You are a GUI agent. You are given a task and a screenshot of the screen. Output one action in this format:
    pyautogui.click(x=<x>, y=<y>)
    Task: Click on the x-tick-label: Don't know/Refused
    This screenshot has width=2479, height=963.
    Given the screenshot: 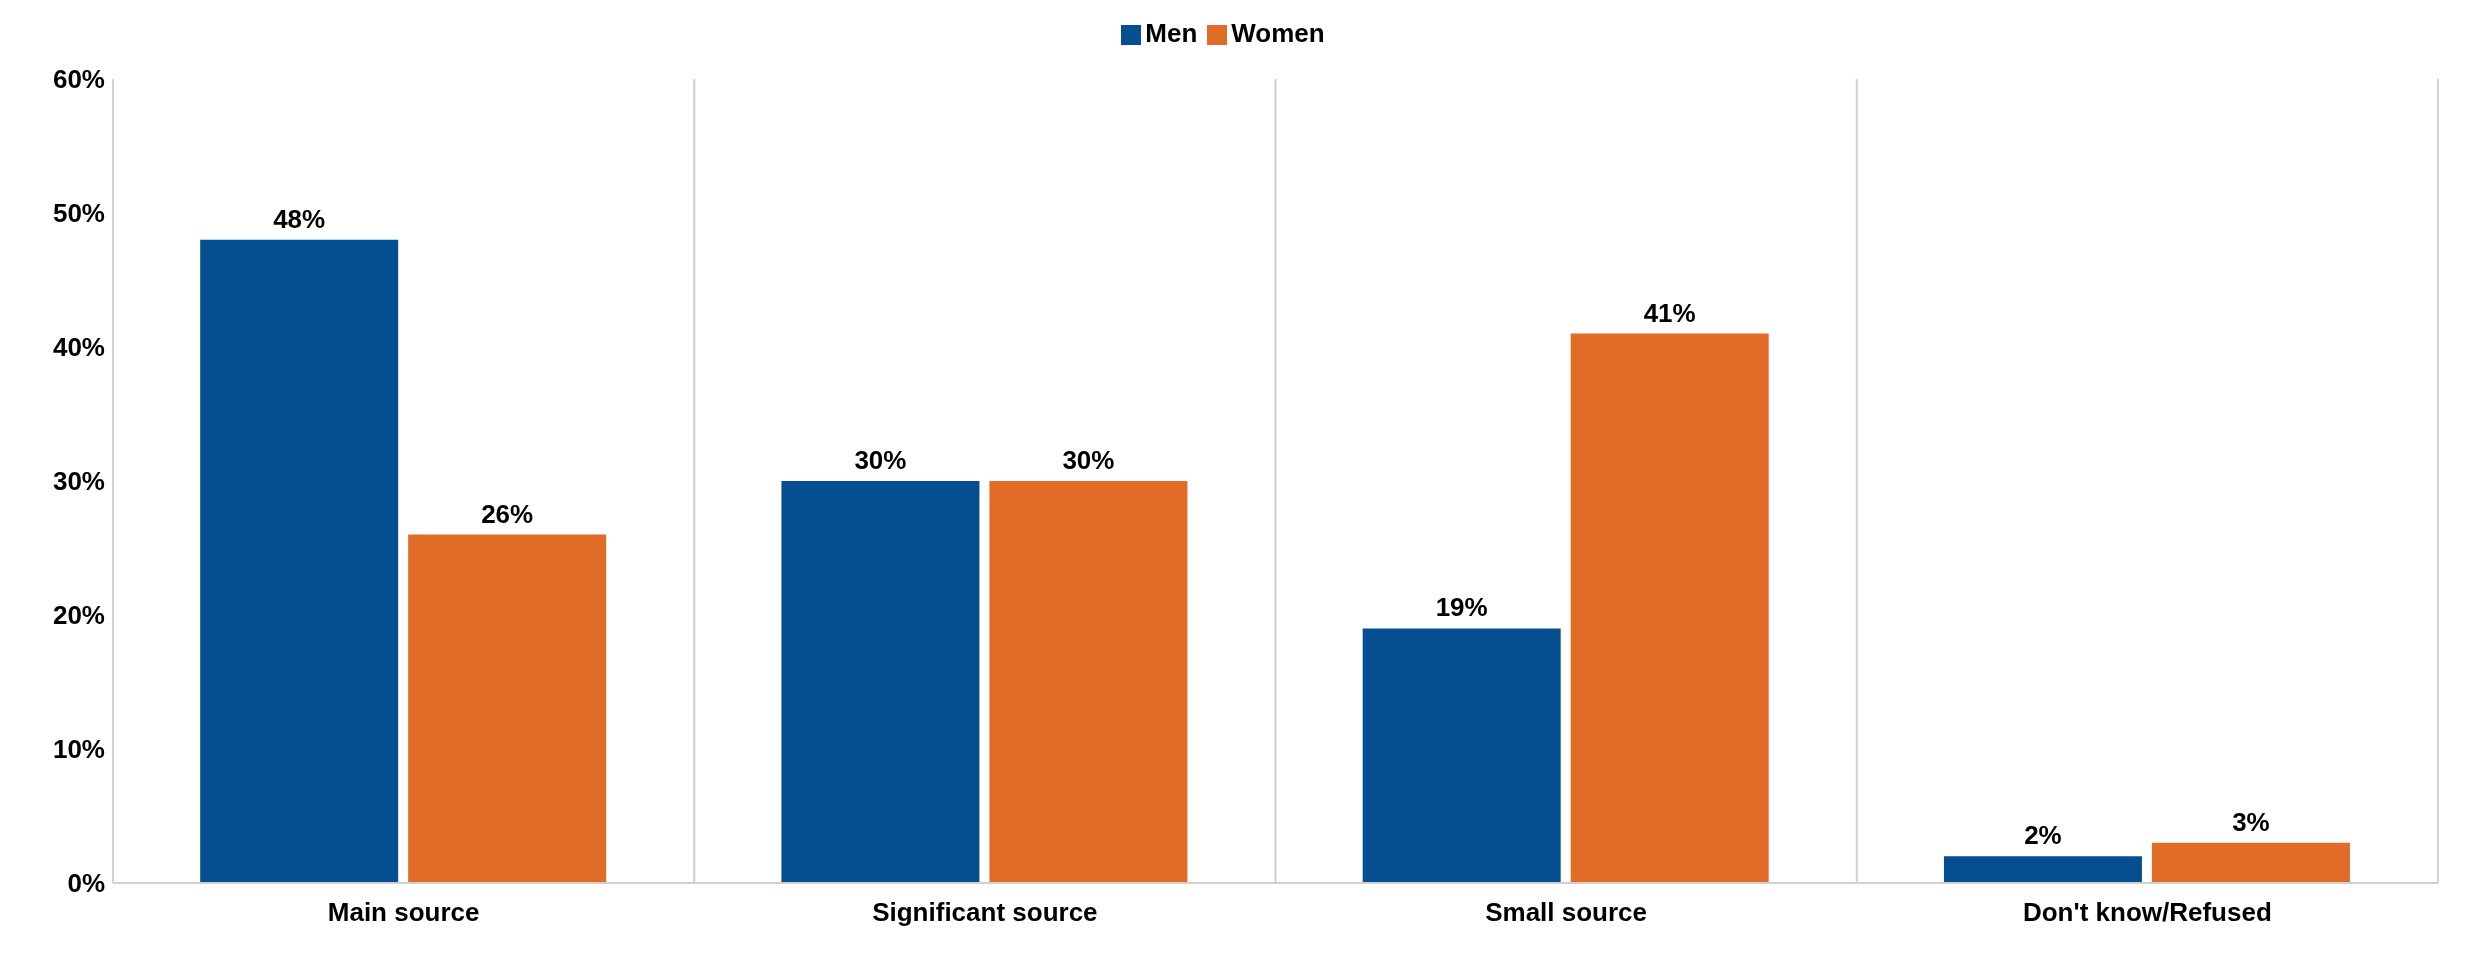 What is the action you would take?
    pyautogui.click(x=2147, y=912)
    